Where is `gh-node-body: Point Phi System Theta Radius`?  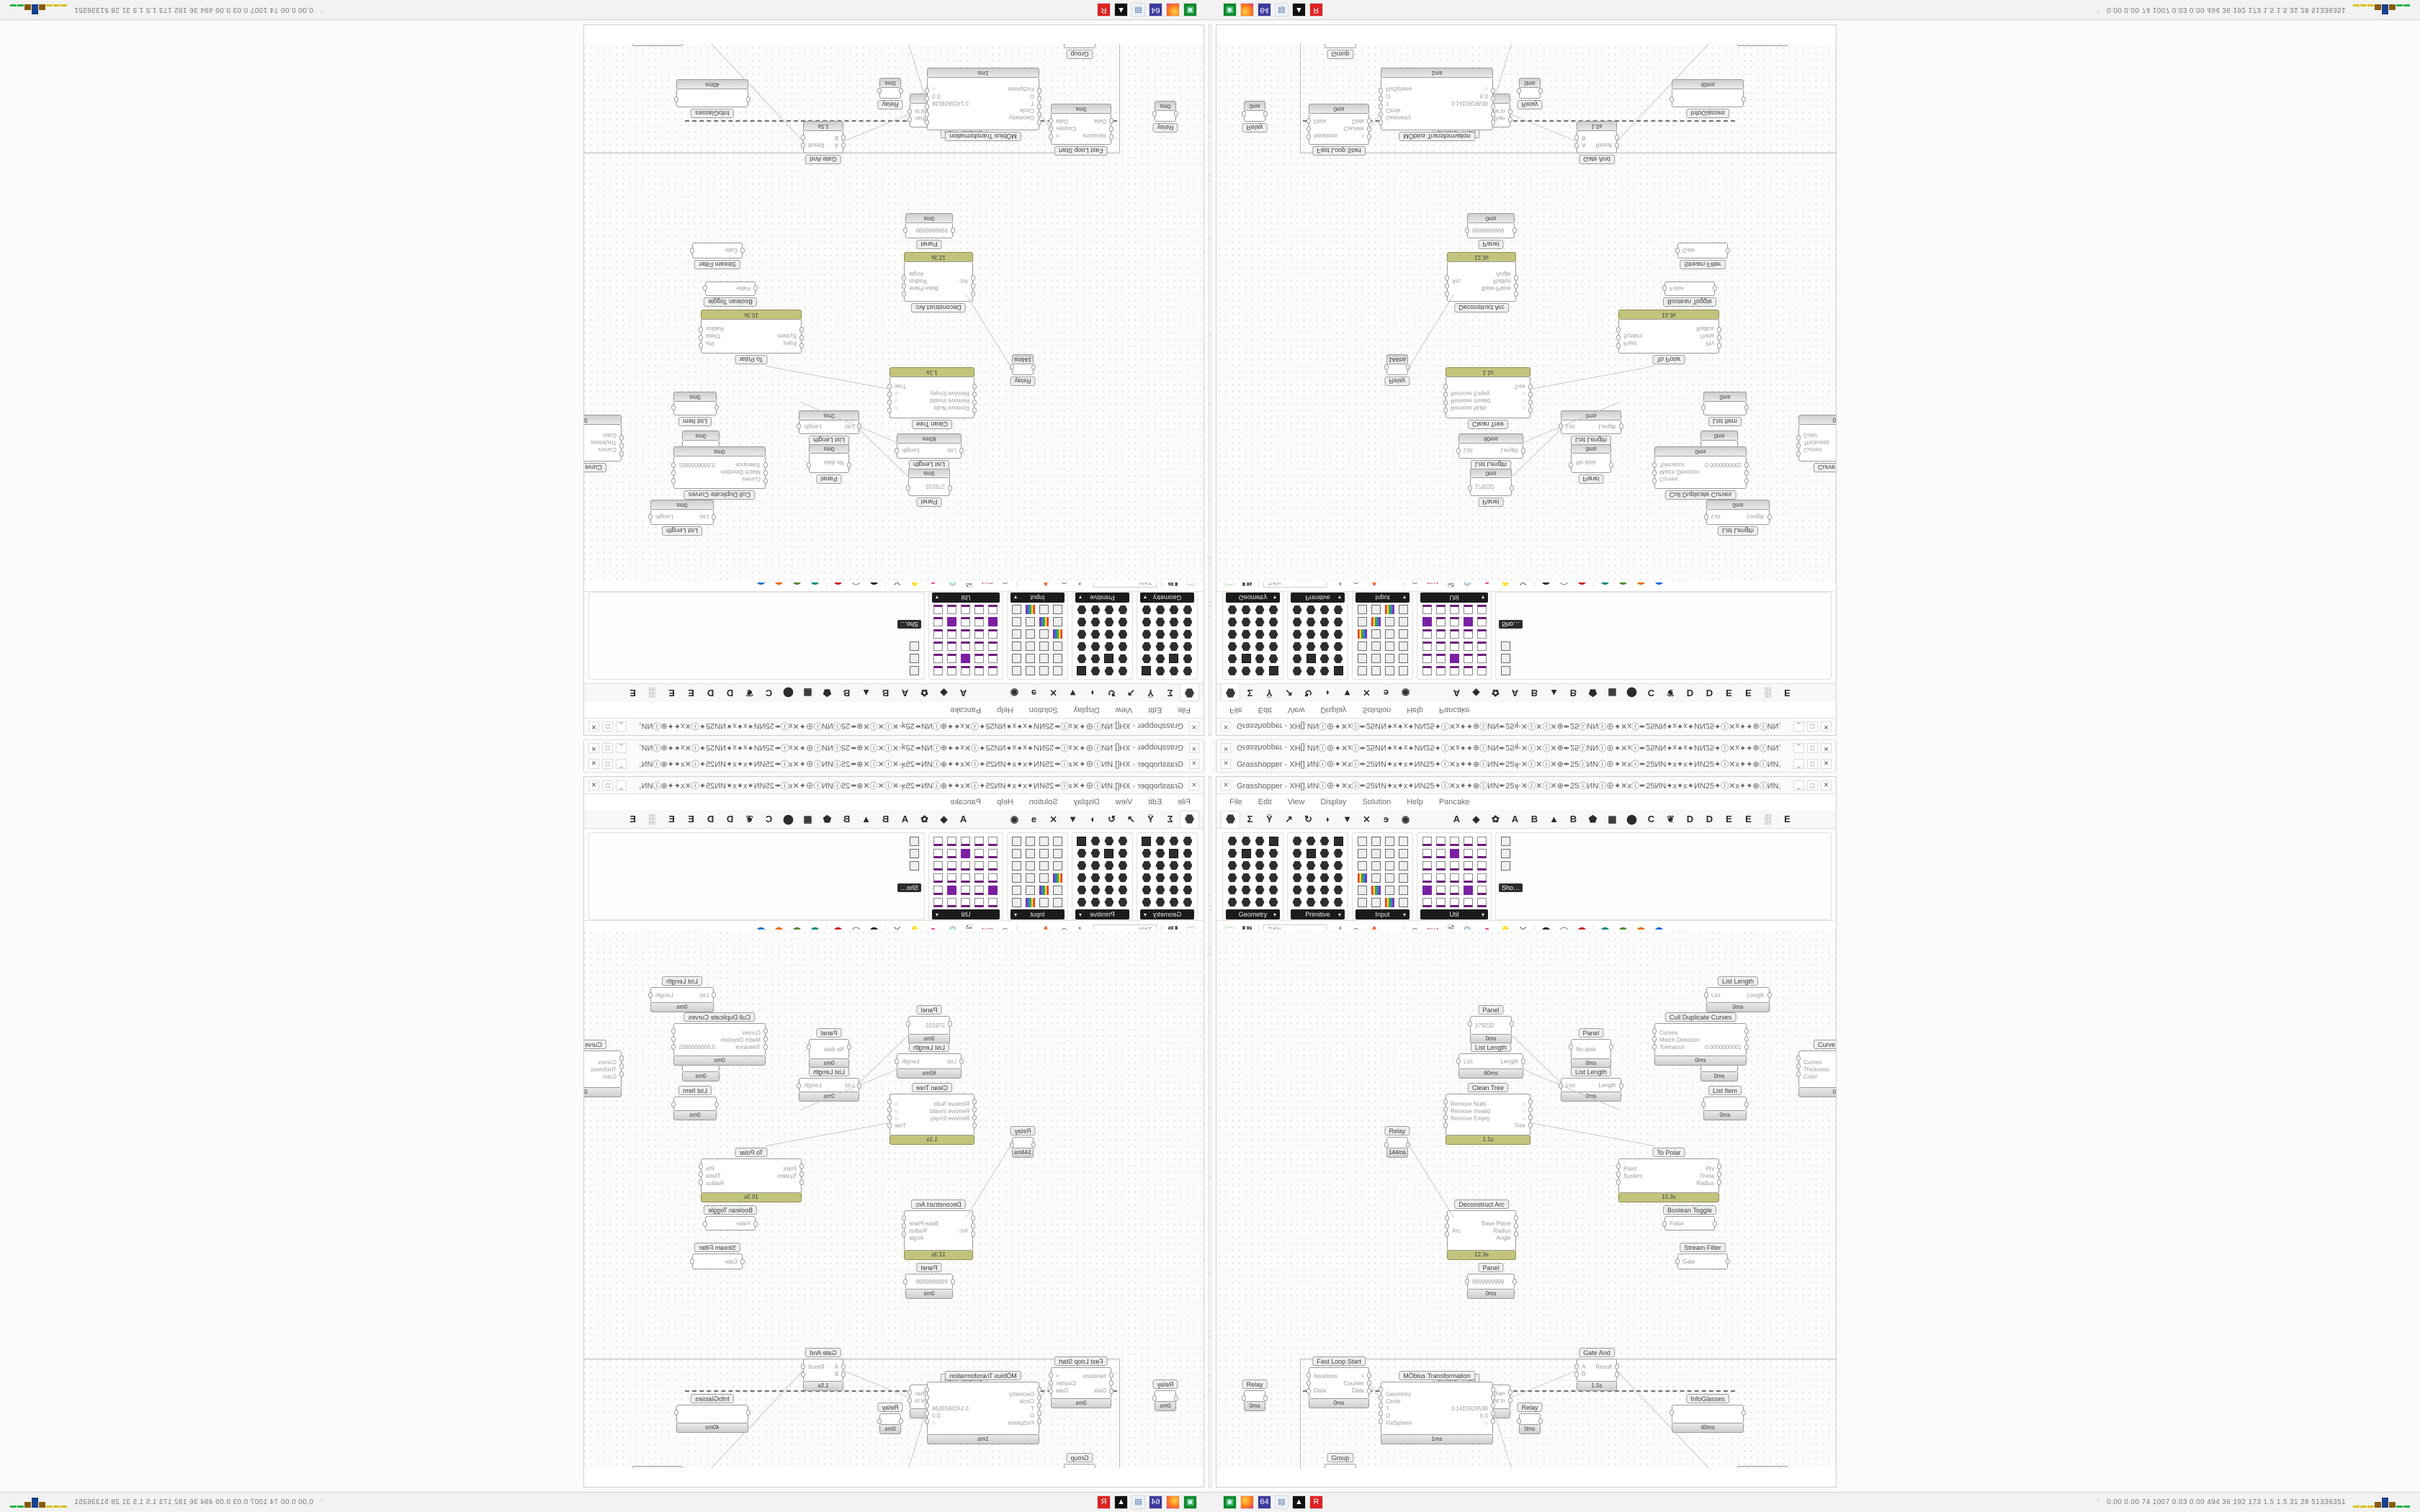 gh-node-body: Point Phi System Theta Radius is located at coordinates (751, 336).